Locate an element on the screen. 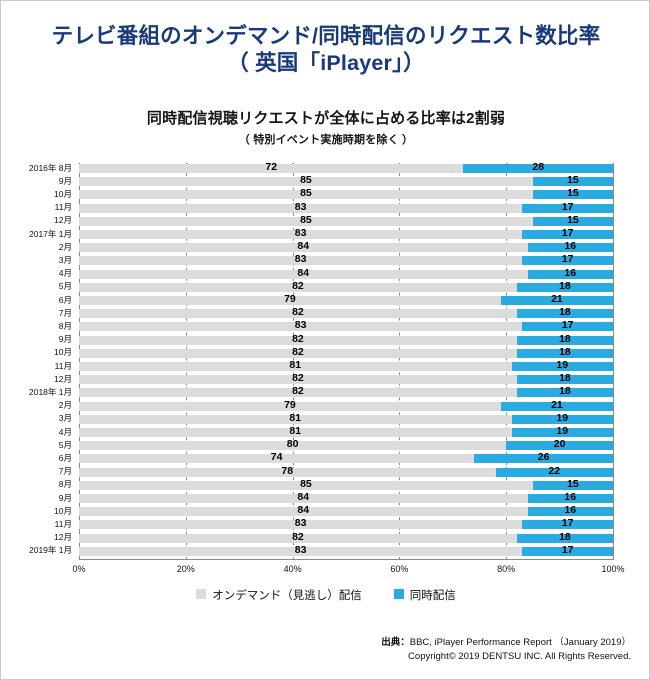 This screenshot has height=680, width=650. x-axis-tick: 60% is located at coordinates (399, 569).